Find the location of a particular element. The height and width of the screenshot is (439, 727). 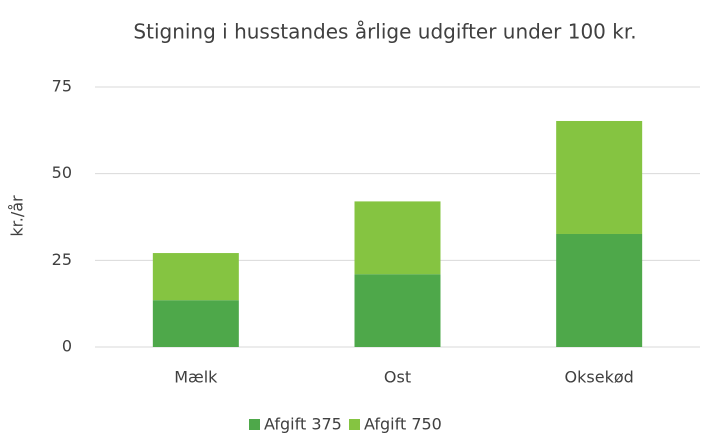

y-tick-label: 25 is located at coordinates (62, 259).